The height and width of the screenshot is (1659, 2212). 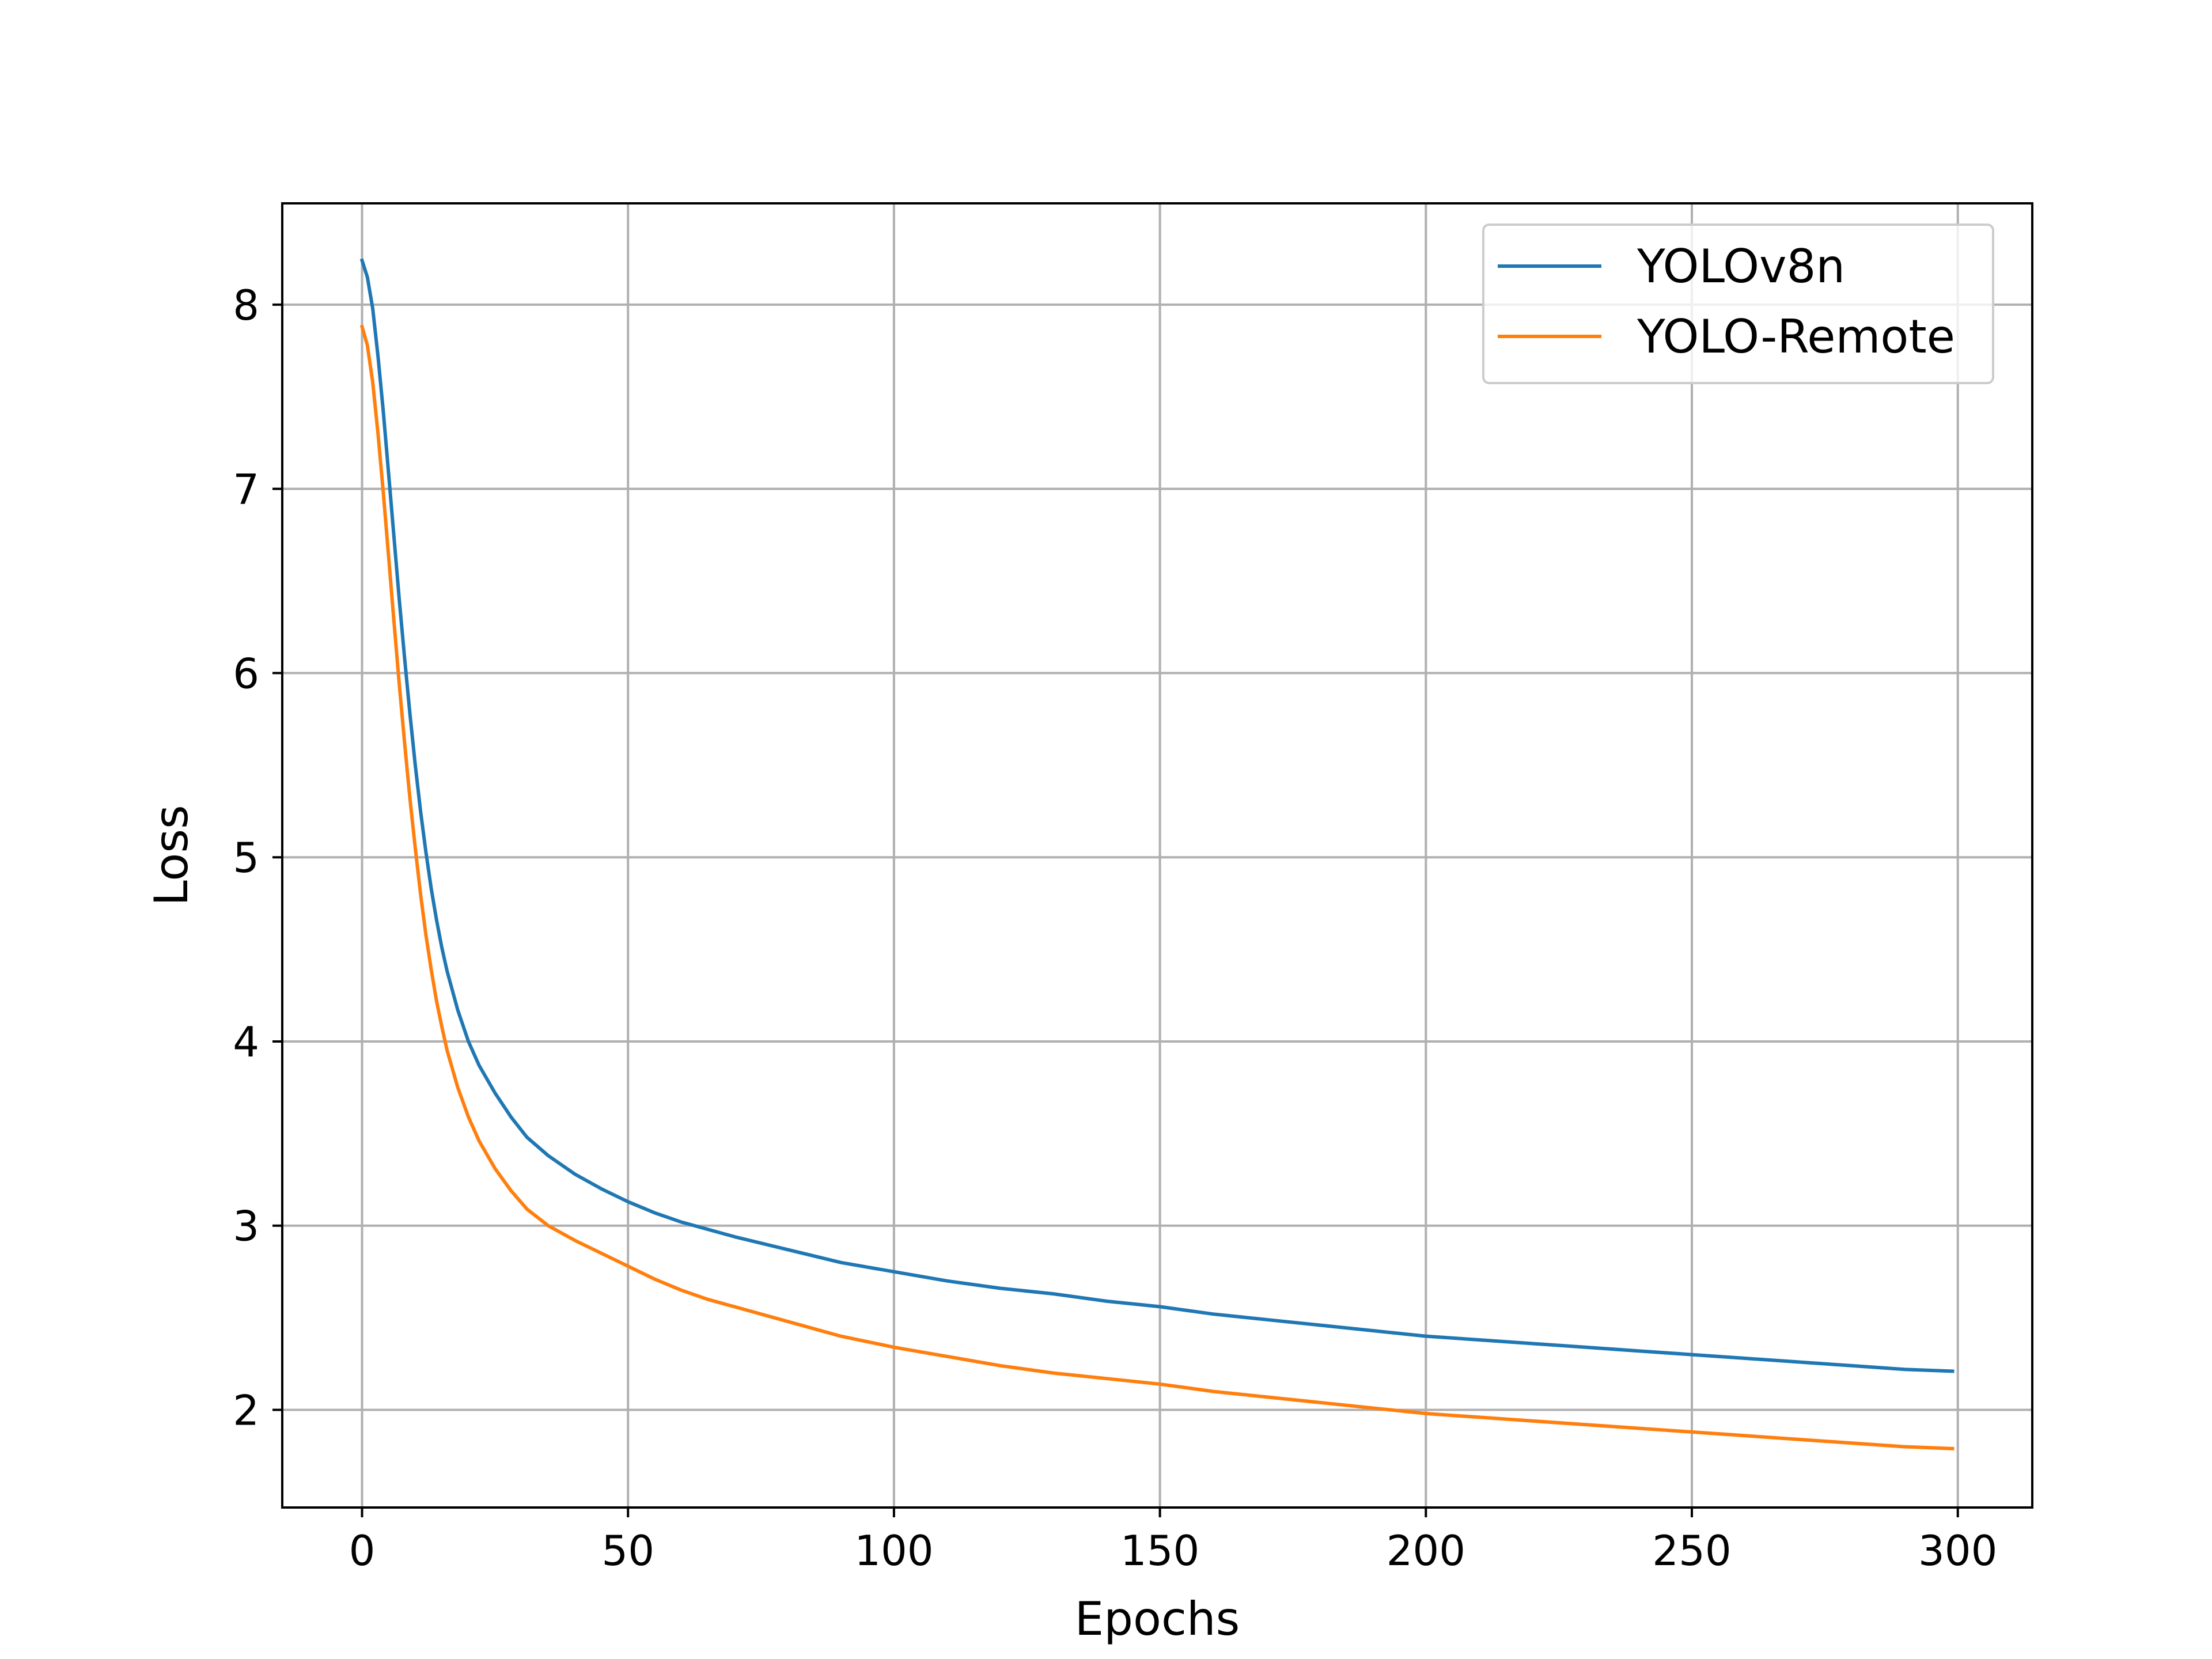 I want to click on legend-entry-label: YOLOv8n, so click(x=1741, y=266).